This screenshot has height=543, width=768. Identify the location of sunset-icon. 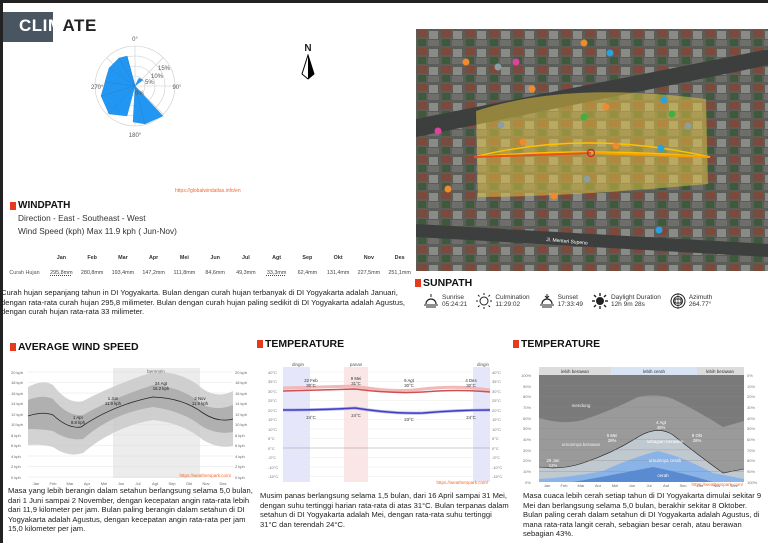
(546, 301).